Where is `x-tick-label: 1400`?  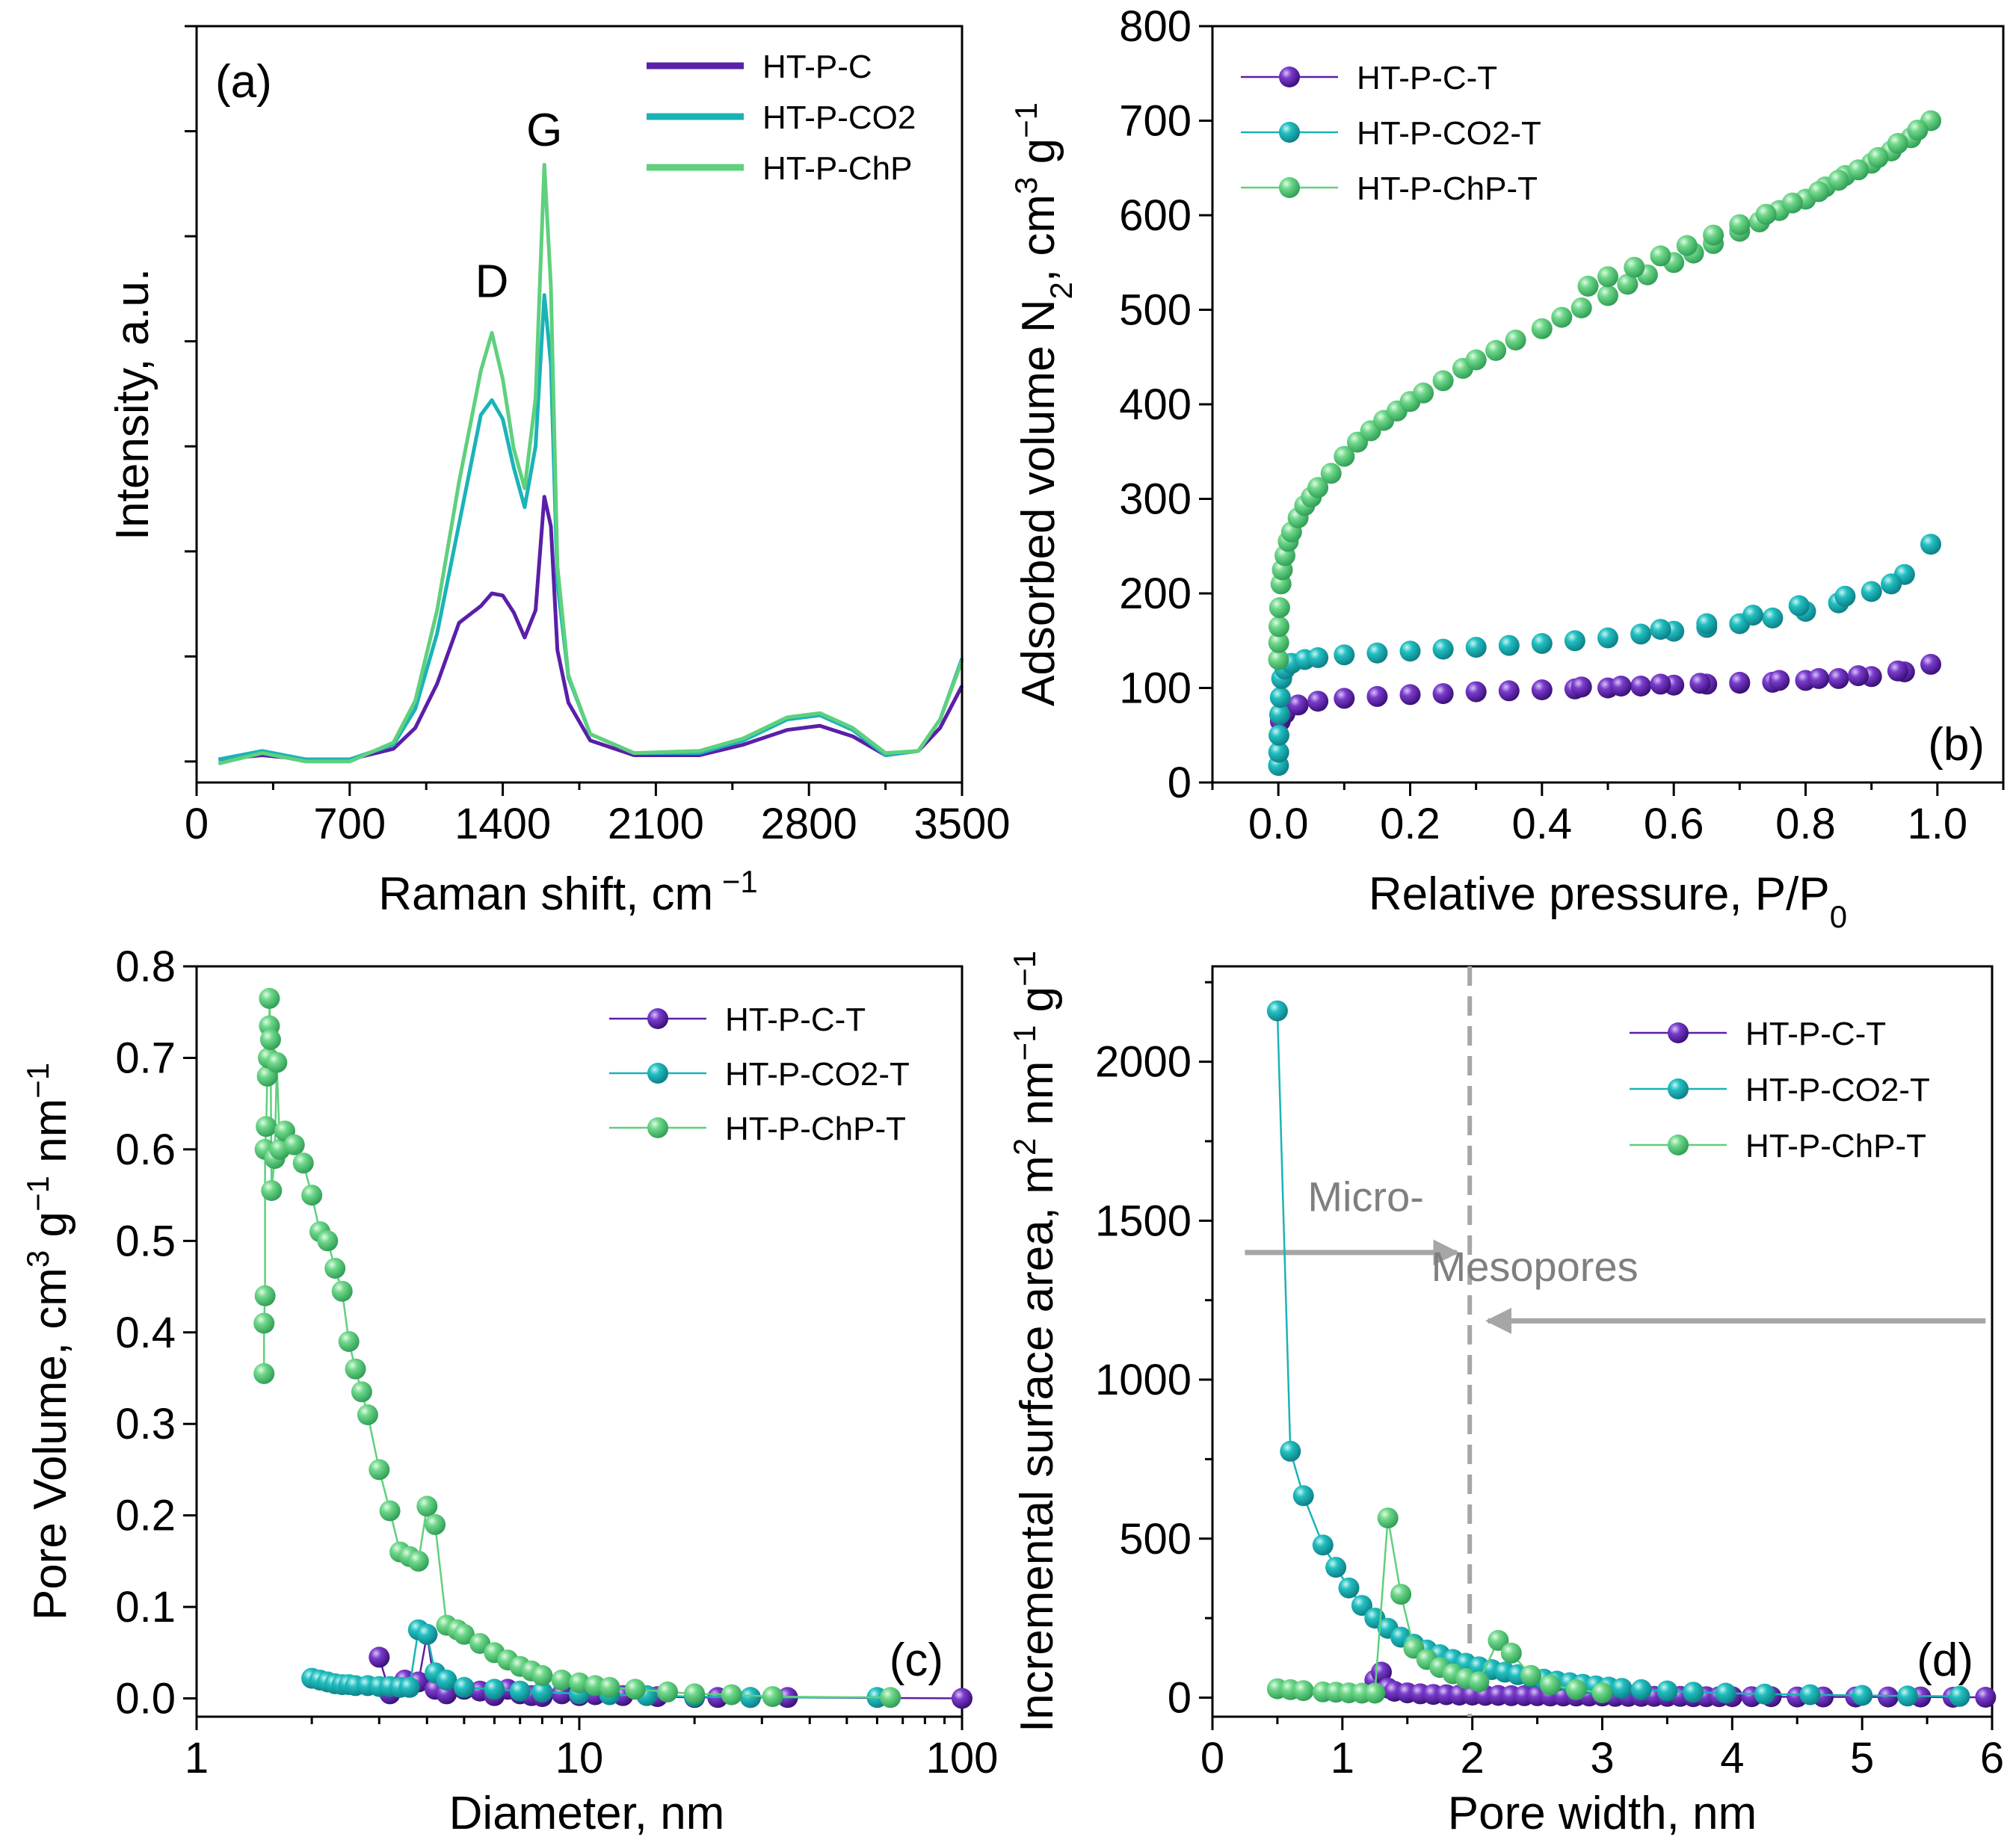 x-tick-label: 1400 is located at coordinates (502, 824).